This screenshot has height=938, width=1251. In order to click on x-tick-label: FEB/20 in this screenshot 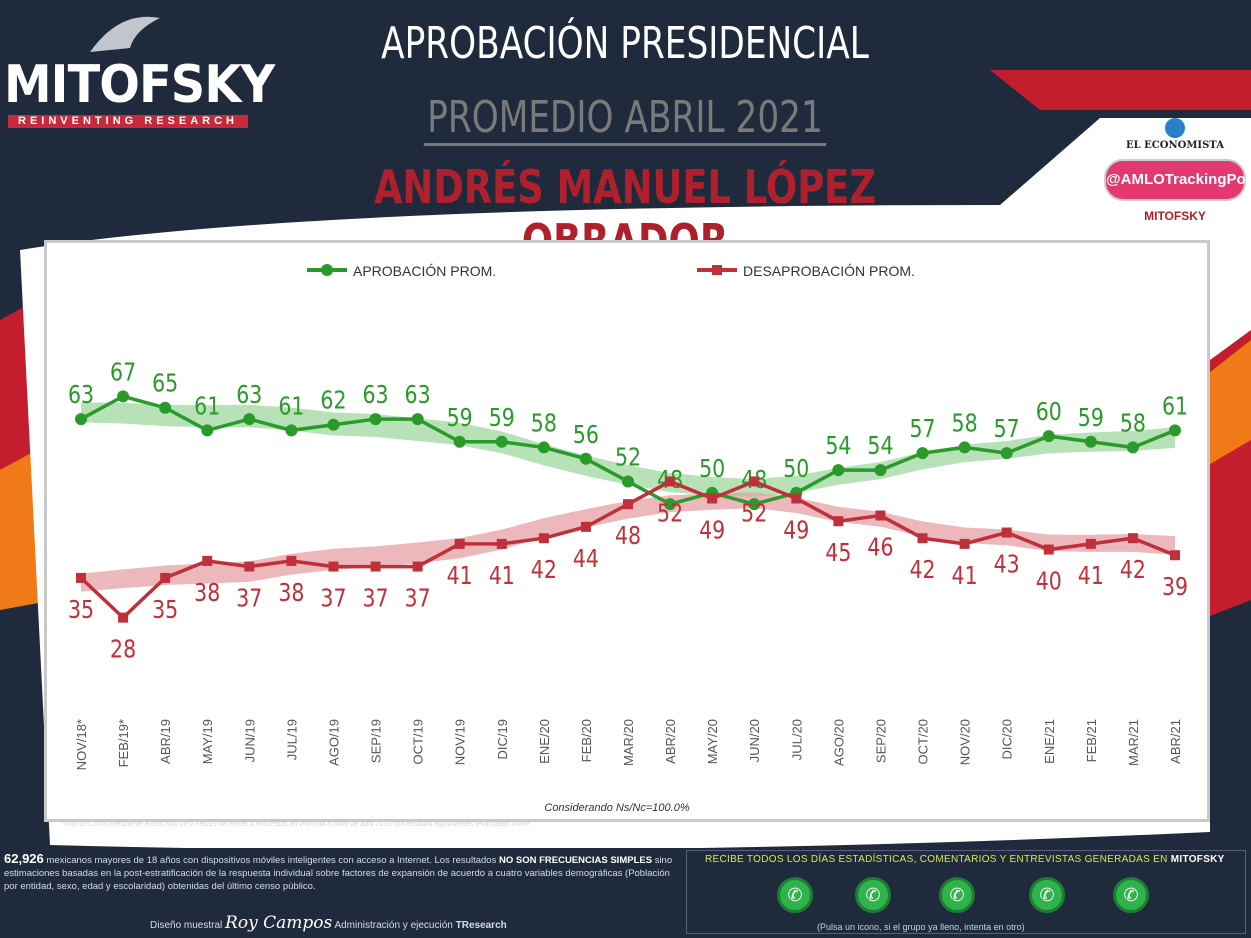, I will do `click(586, 740)`.